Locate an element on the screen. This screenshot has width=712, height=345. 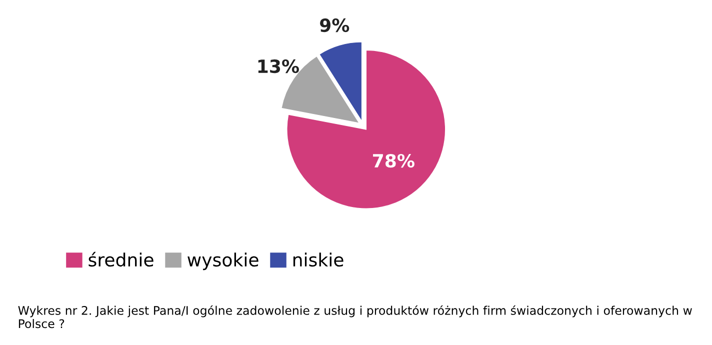
data-label: 13% is located at coordinates (278, 66).